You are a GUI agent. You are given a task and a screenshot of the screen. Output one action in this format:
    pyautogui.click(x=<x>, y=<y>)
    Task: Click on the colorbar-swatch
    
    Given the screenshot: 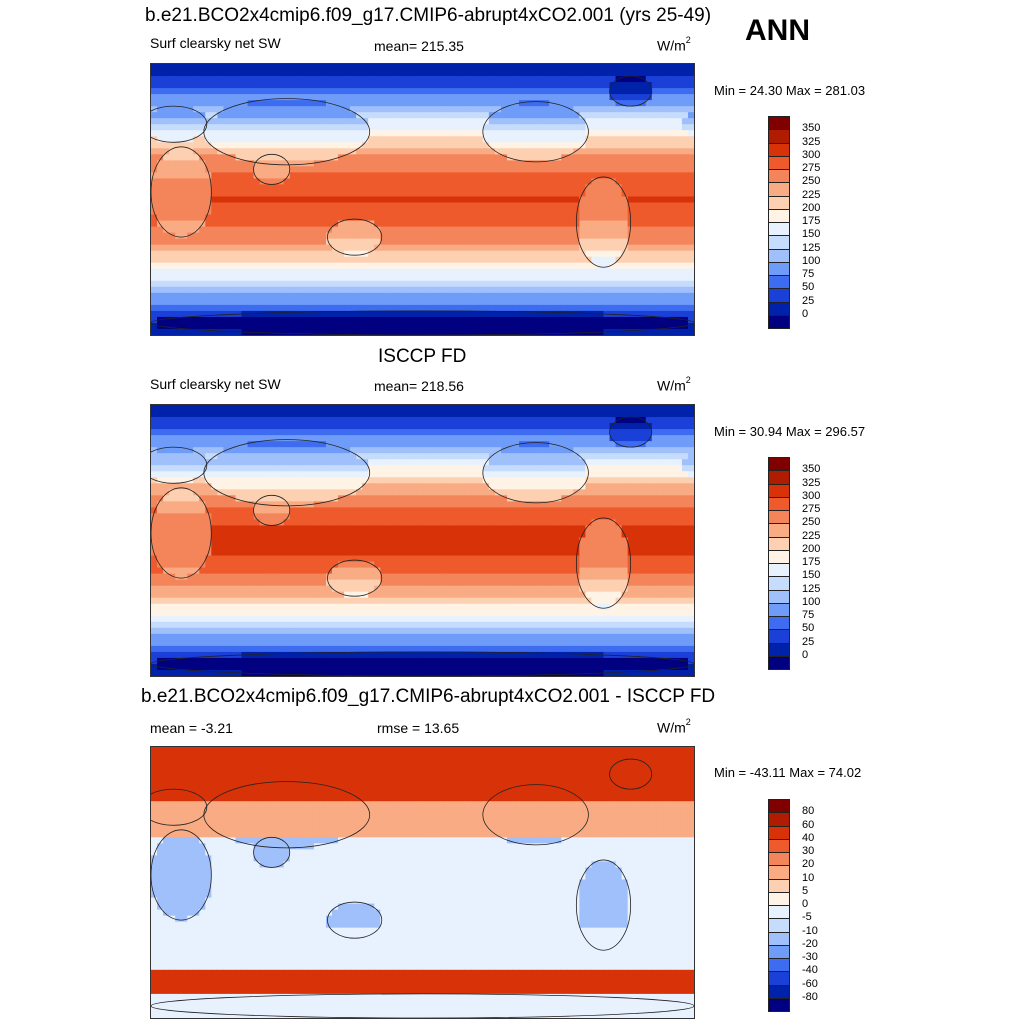 What is the action you would take?
    pyautogui.click(x=779, y=176)
    